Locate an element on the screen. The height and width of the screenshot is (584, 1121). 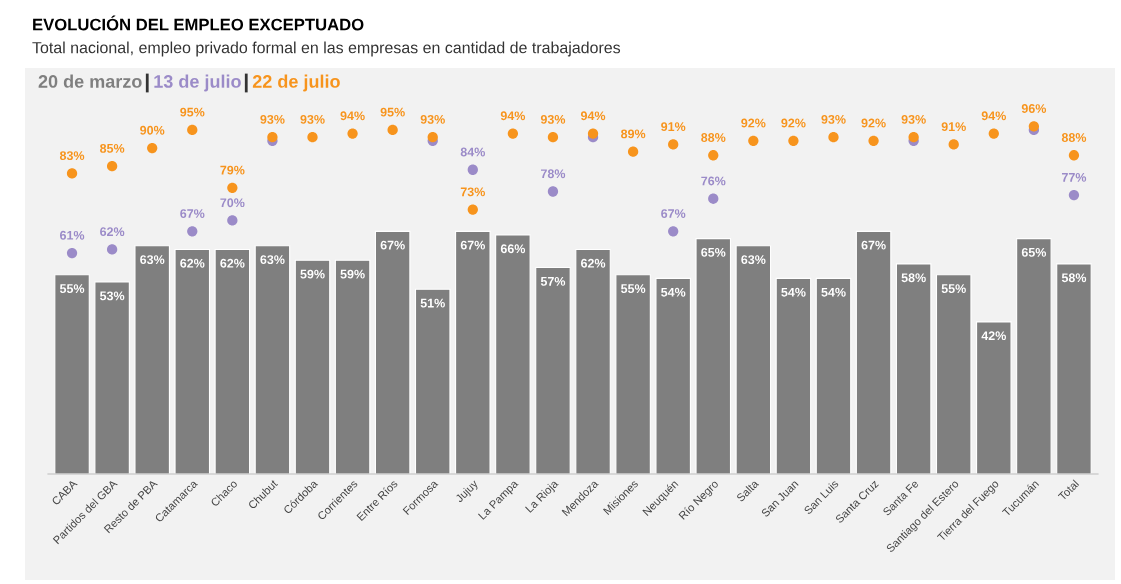
chart-subtitle: Total nacional, empleo privado formal en las empresas en cantidad de trabajadores is located at coordinates (326, 49).